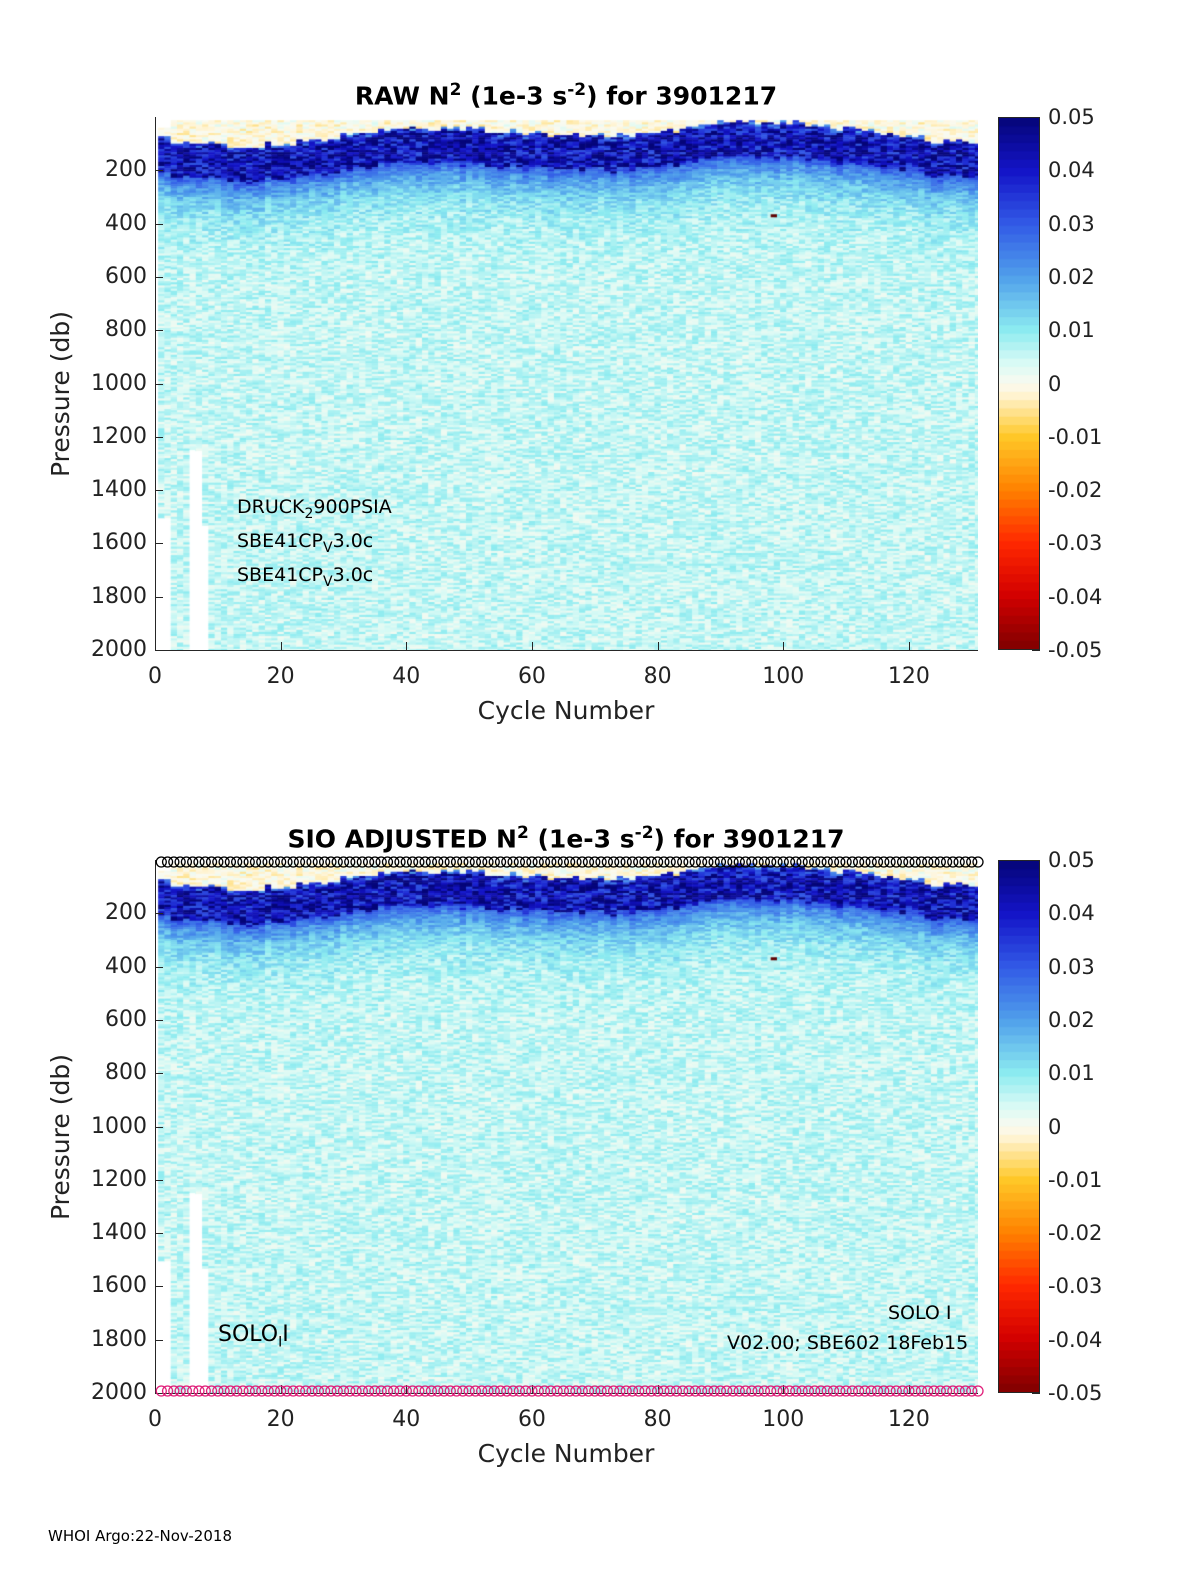  What do you see at coordinates (1075, 1393) in the screenshot?
I see `colorbar-tick-label: -0.05` at bounding box center [1075, 1393].